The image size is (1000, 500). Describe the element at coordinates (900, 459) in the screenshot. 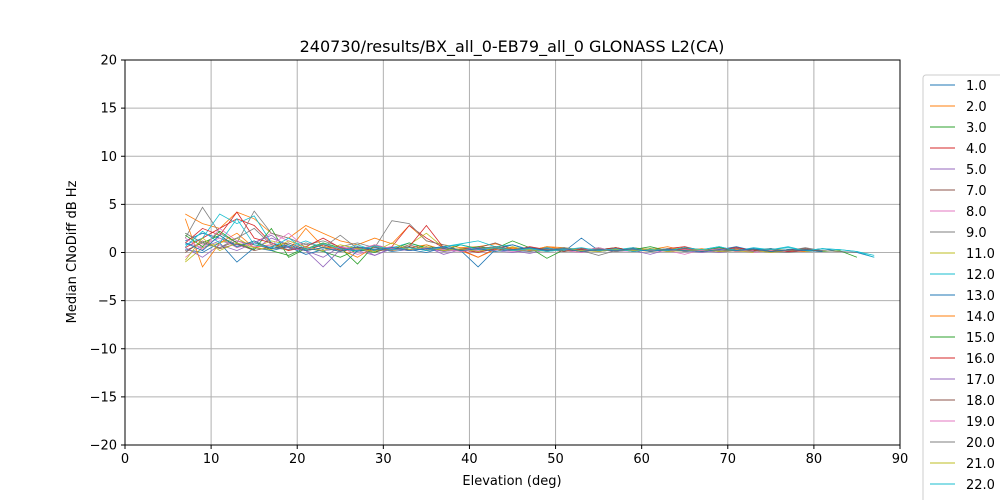

I see `x-tick-label: 90` at that location.